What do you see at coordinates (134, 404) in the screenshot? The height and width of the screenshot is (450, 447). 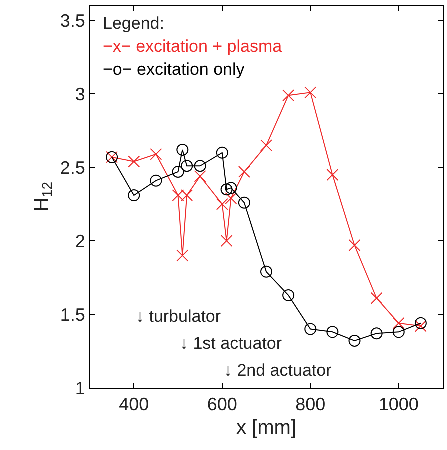 I see `x-tick-label: 400` at bounding box center [134, 404].